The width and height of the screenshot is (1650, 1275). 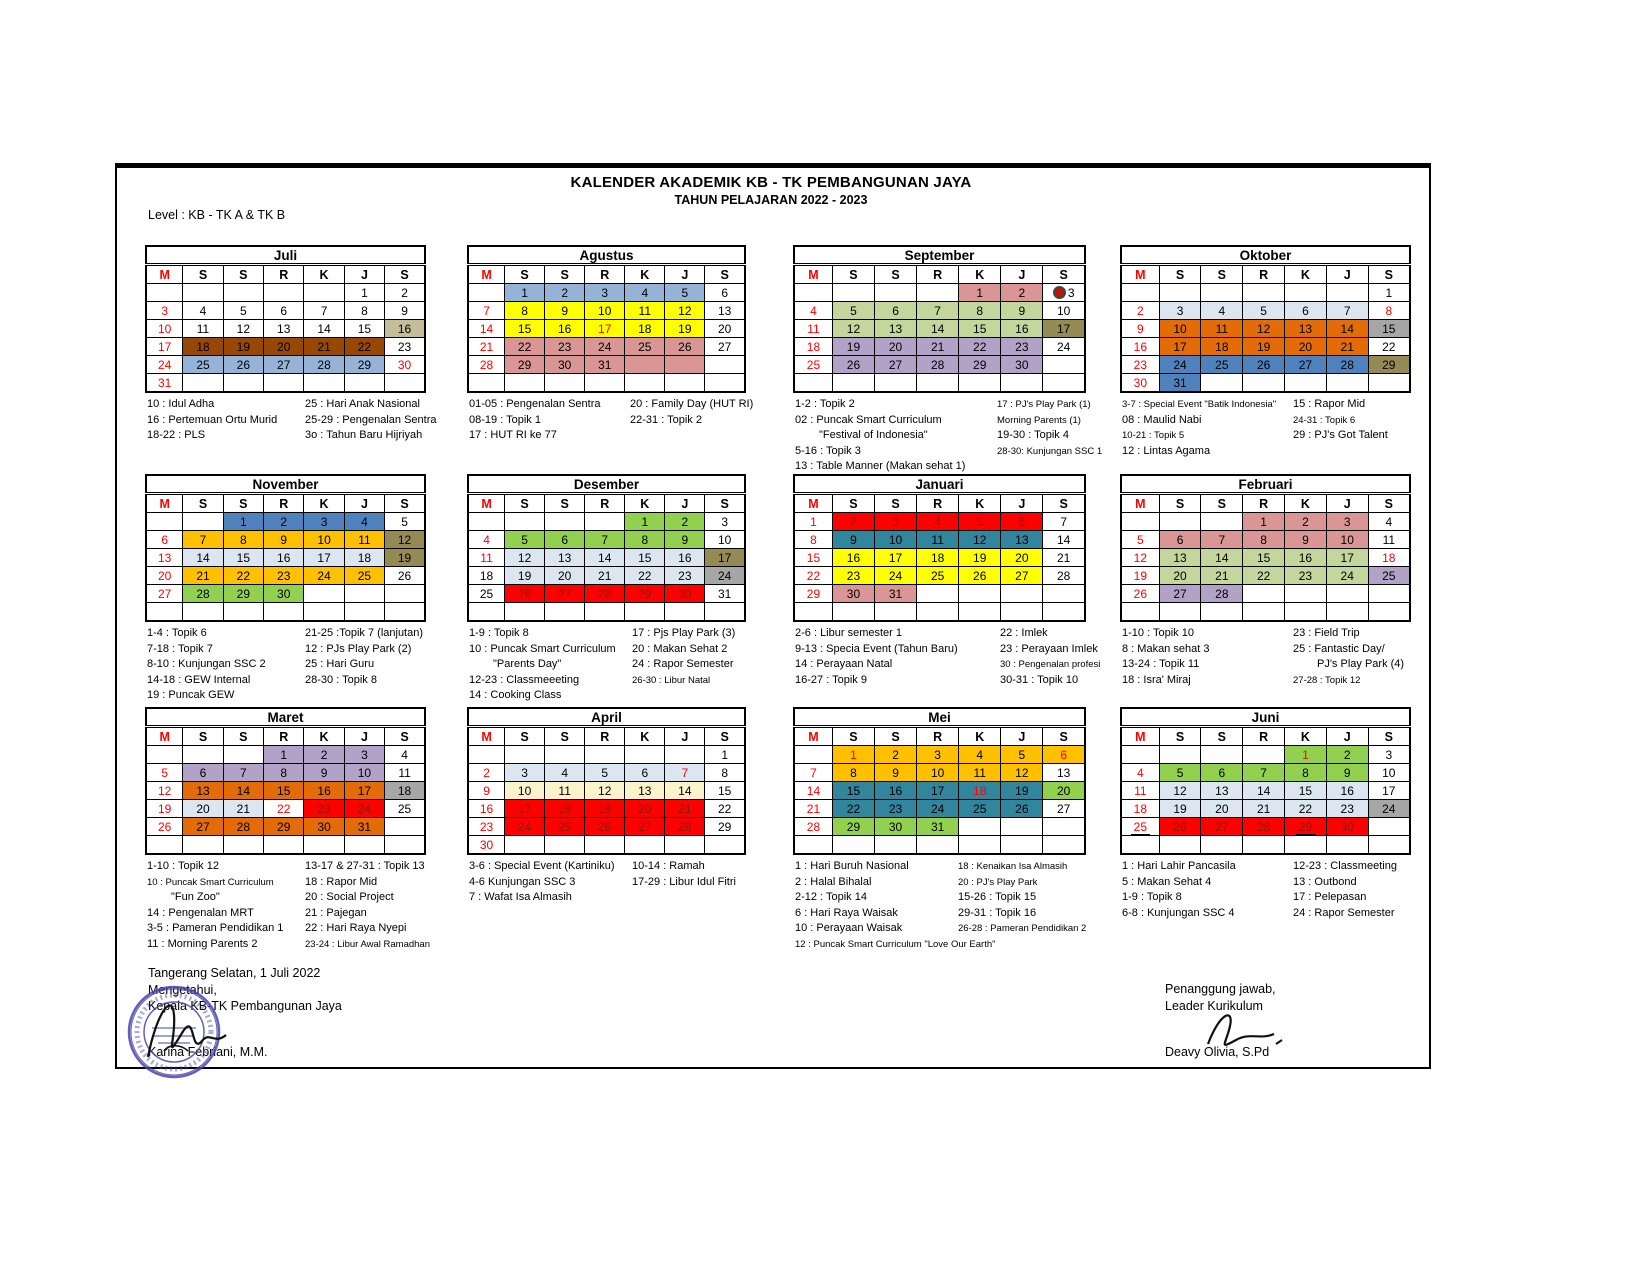 What do you see at coordinates (685, 575) in the screenshot?
I see `date-cell: 23` at bounding box center [685, 575].